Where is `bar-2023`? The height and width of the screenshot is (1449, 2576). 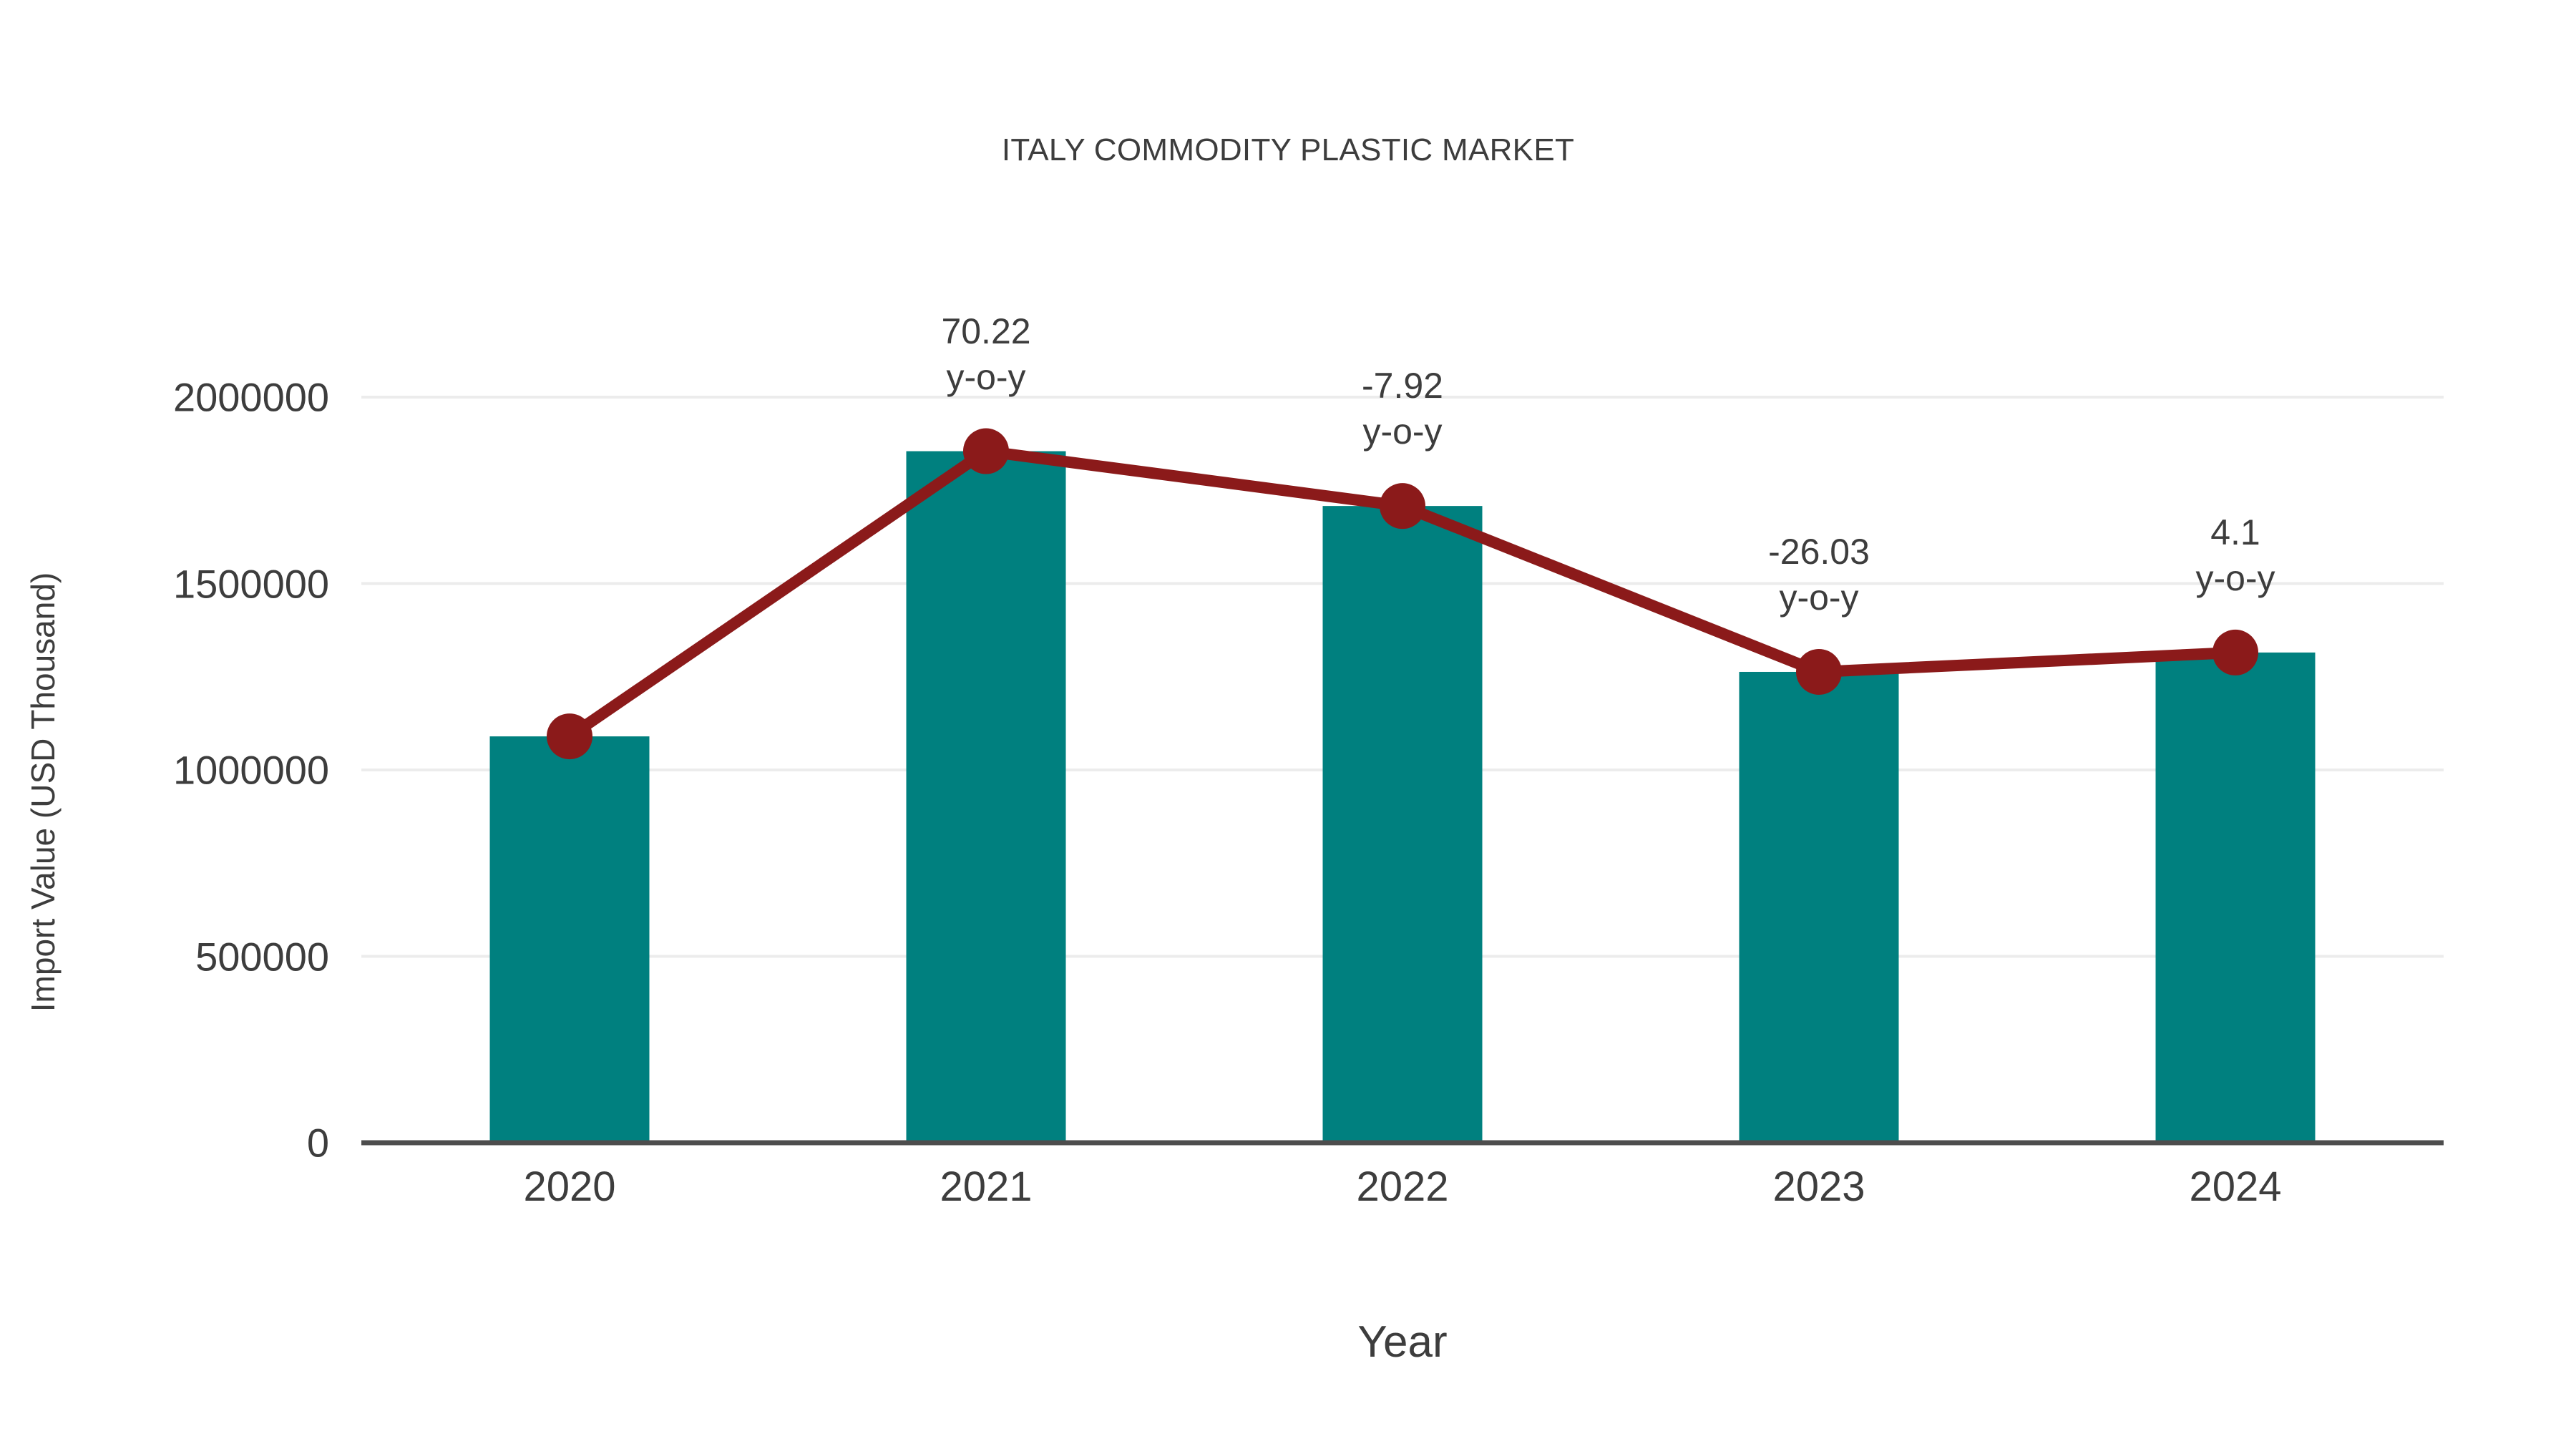
bar-2023 is located at coordinates (1819, 907).